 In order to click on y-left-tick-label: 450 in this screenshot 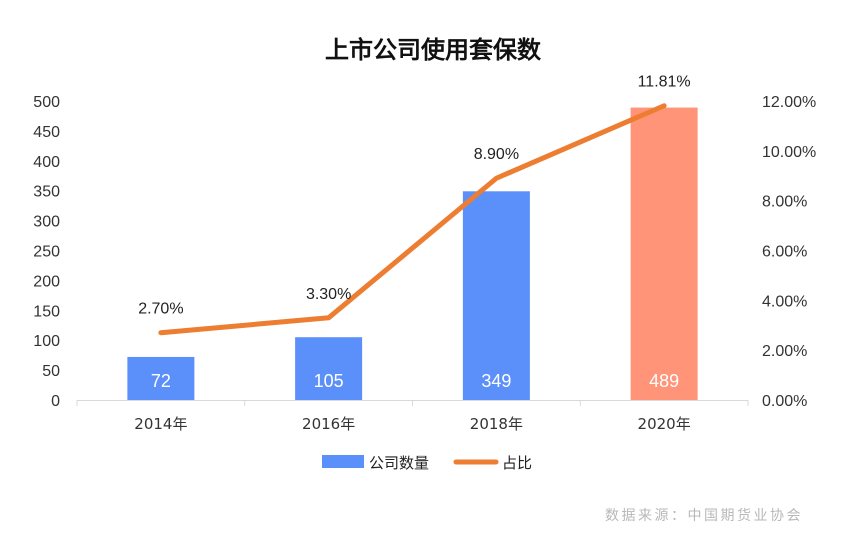, I will do `click(46, 132)`.